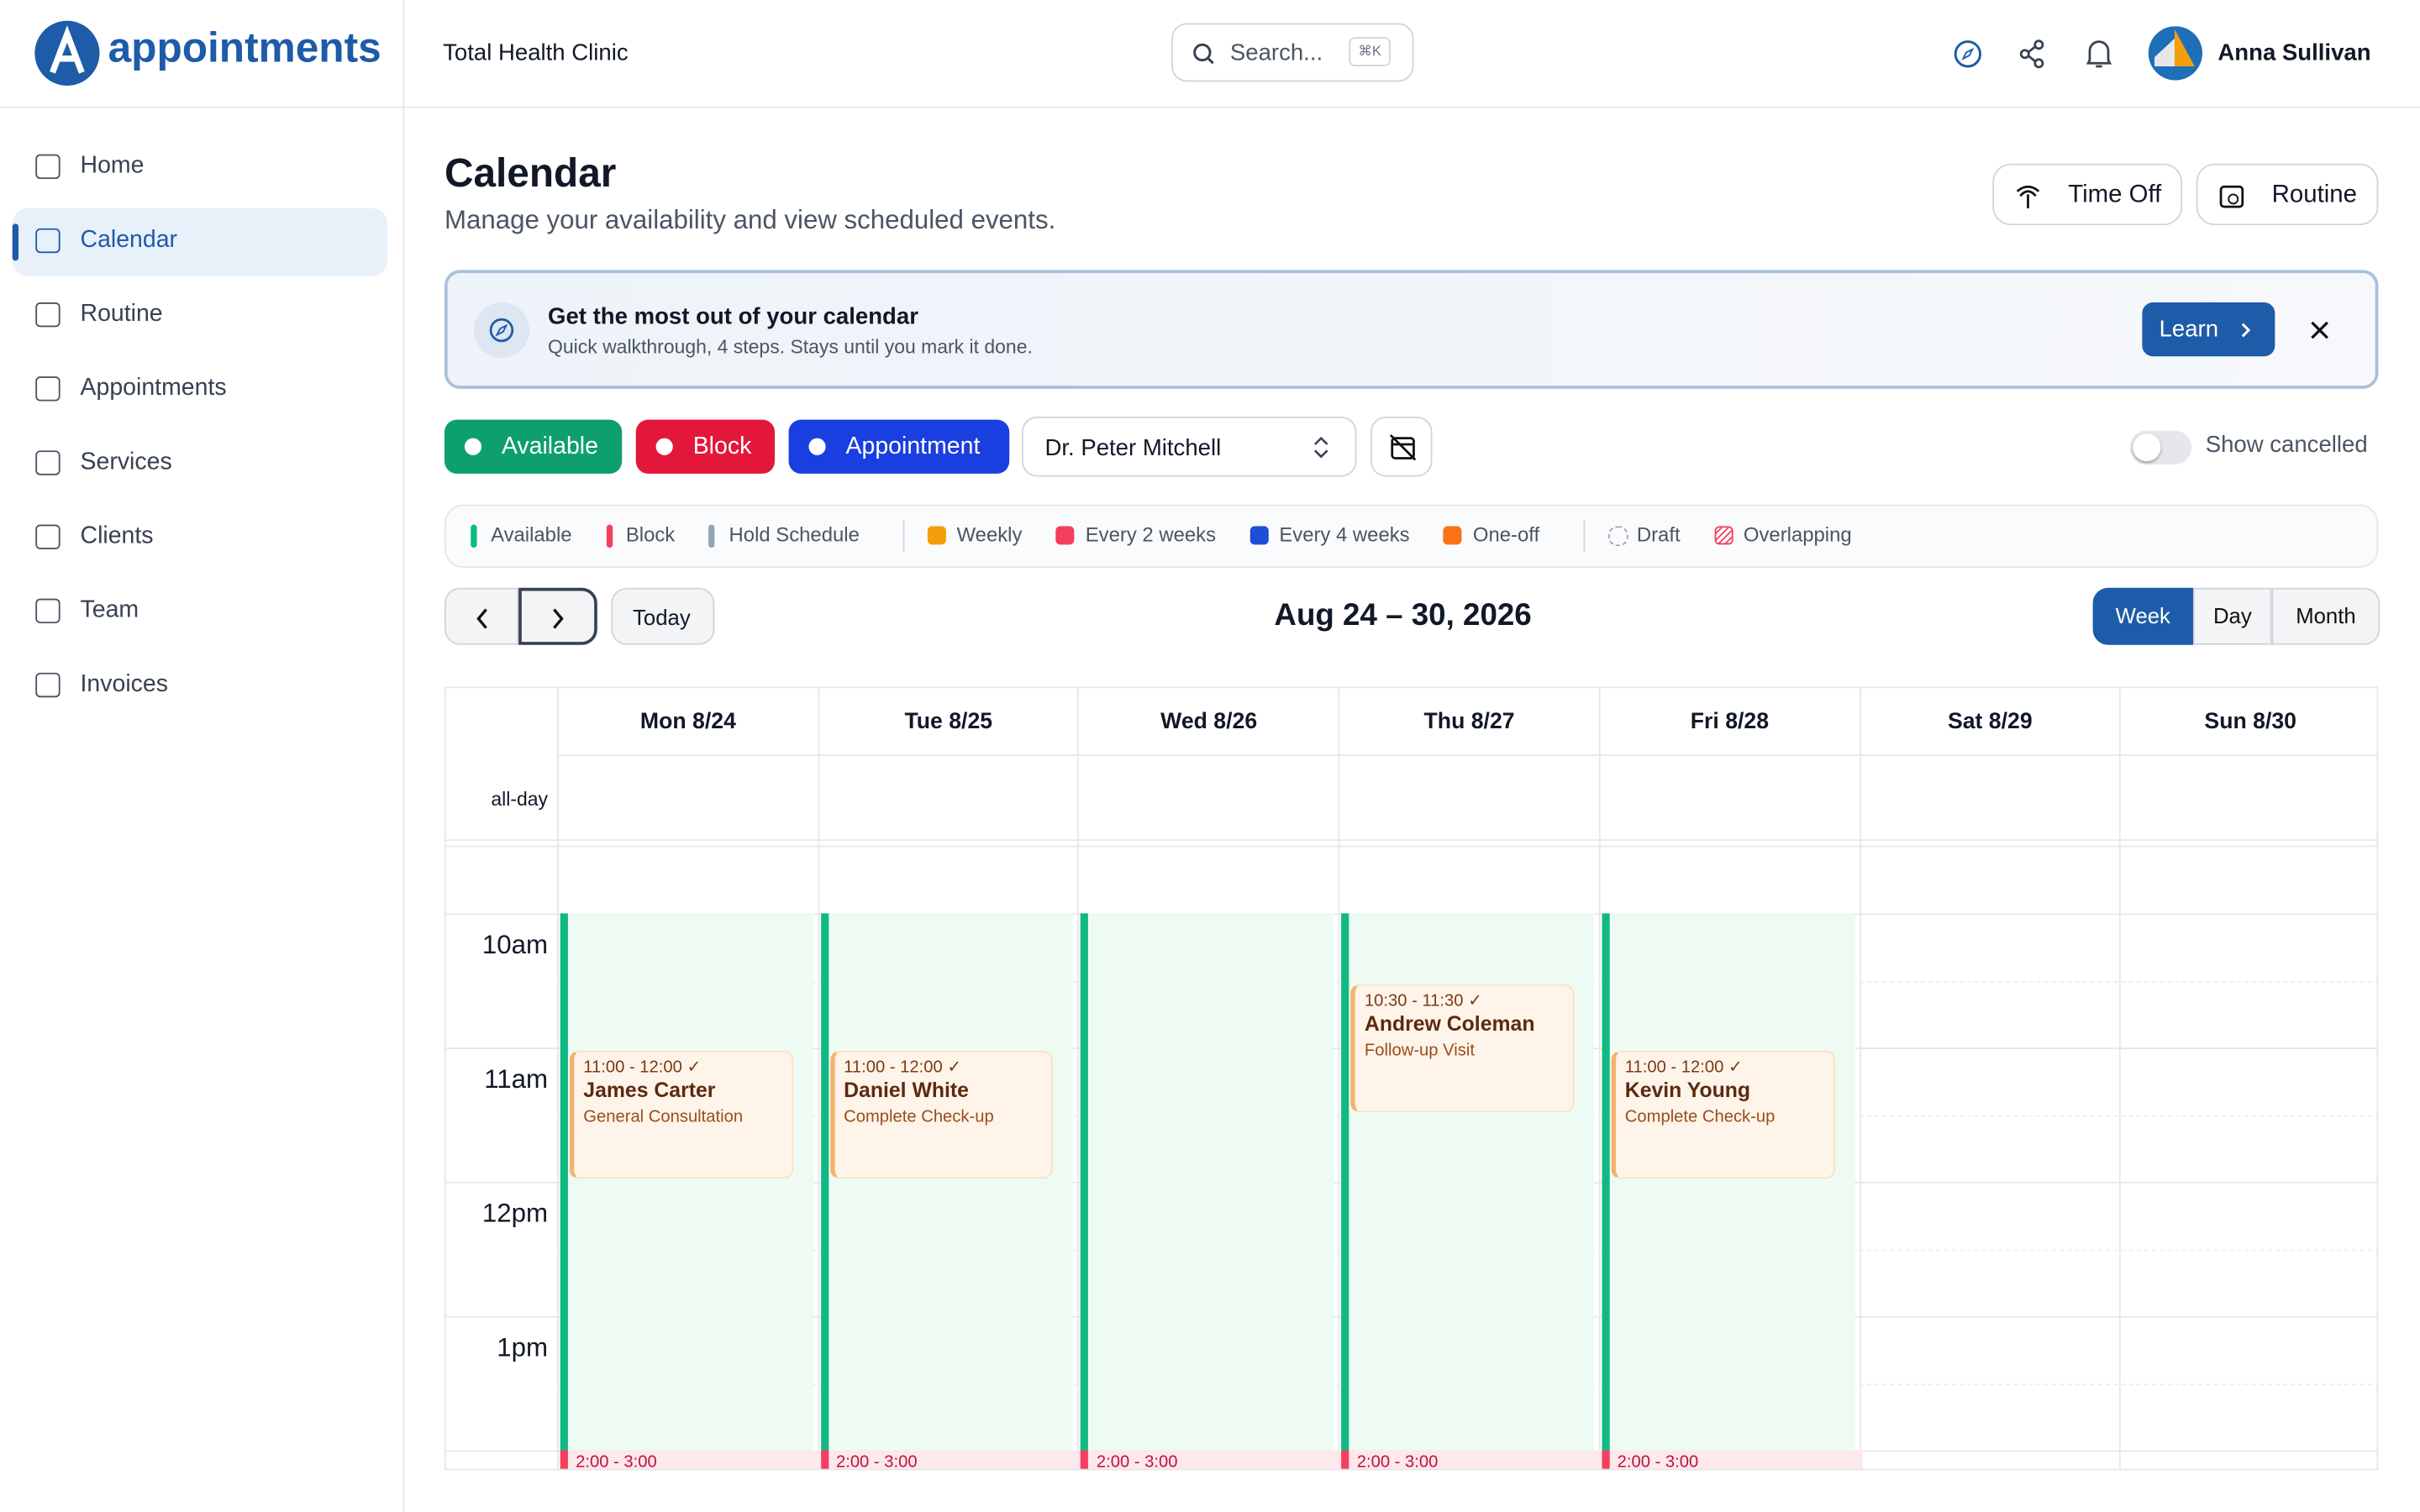  What do you see at coordinates (1403, 615) in the screenshot?
I see `date-range: Aug 24 – 30, 2026` at bounding box center [1403, 615].